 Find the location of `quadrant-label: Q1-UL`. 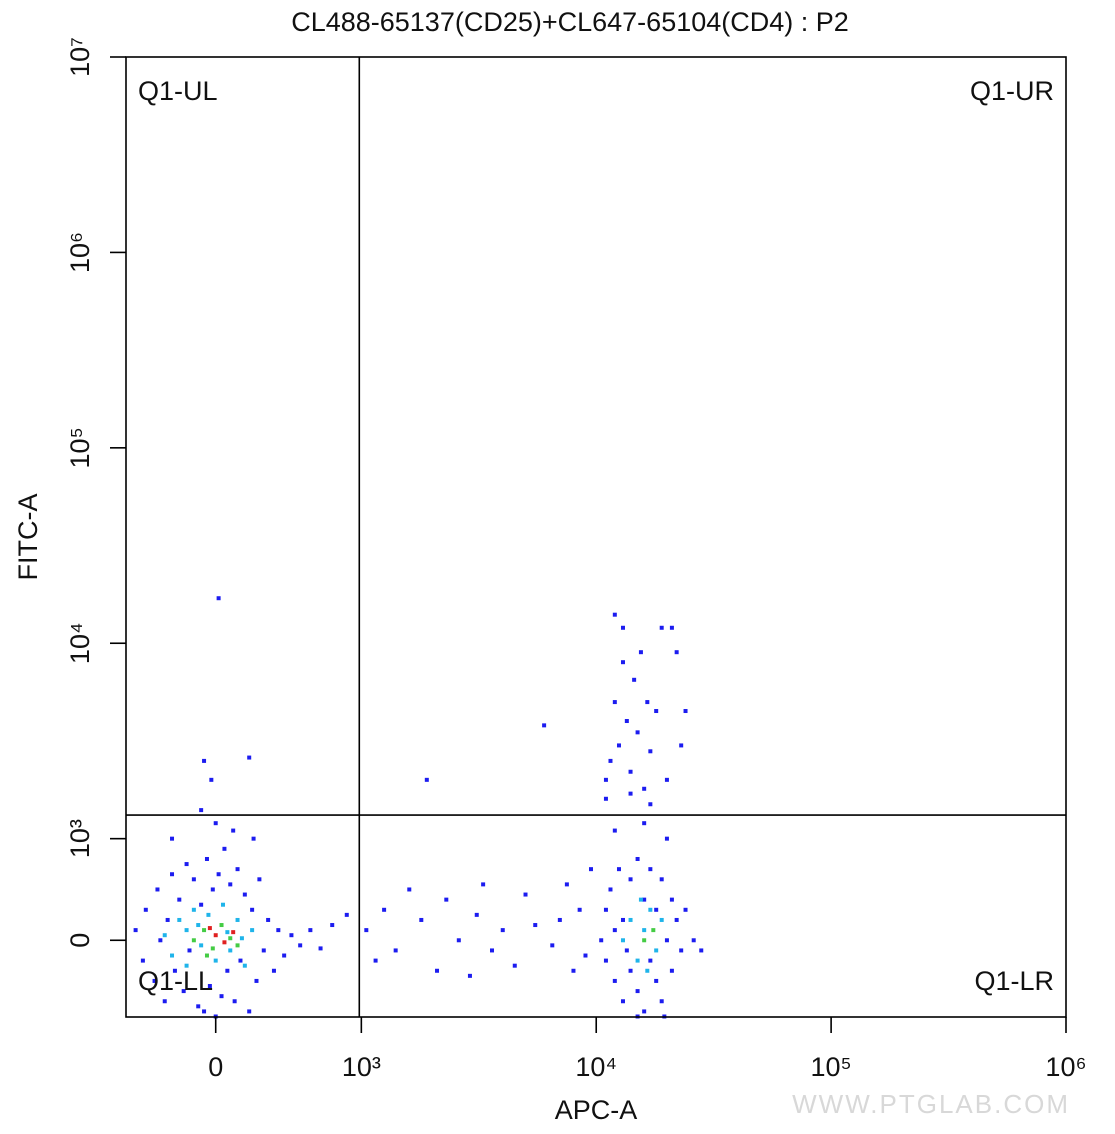

quadrant-label: Q1-UL is located at coordinates (178, 91).